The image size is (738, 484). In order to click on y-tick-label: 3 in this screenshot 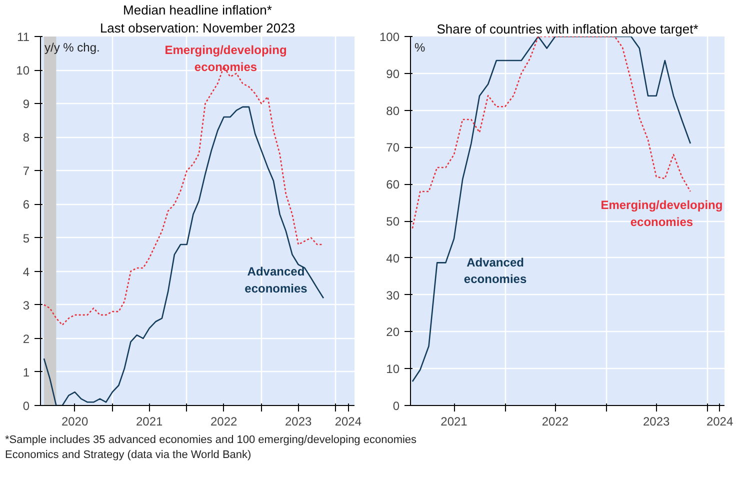, I will do `click(26, 305)`.